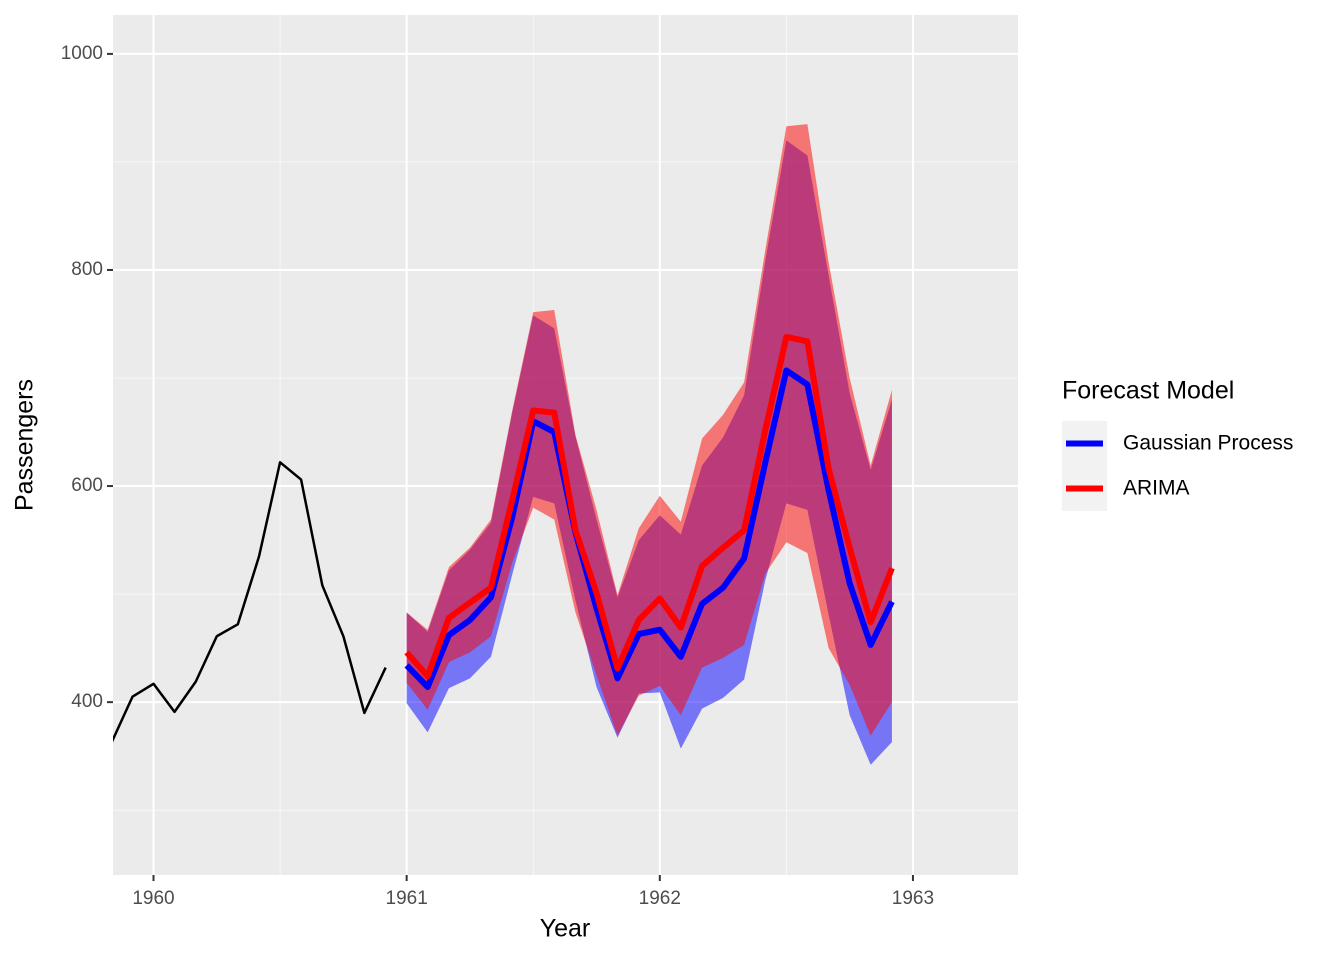  What do you see at coordinates (1156, 488) in the screenshot?
I see `legend-label: ARIMA` at bounding box center [1156, 488].